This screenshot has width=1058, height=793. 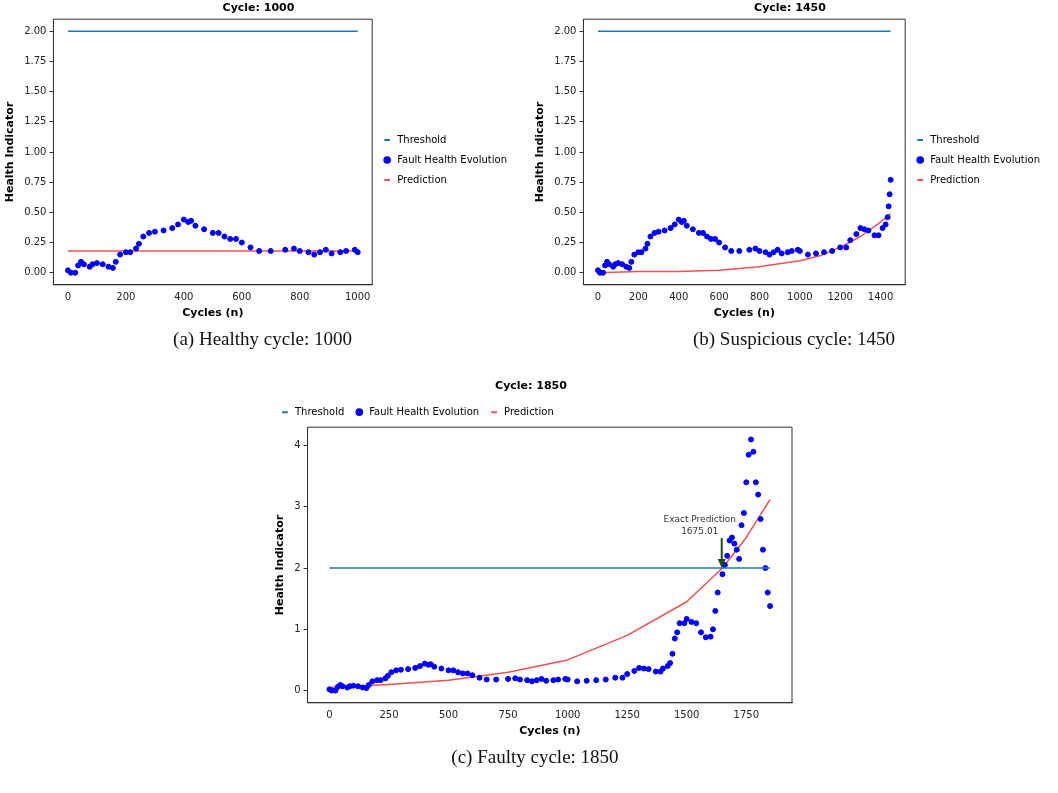 I want to click on text: (c) Faulty cycle: 1850, so click(x=535, y=757).